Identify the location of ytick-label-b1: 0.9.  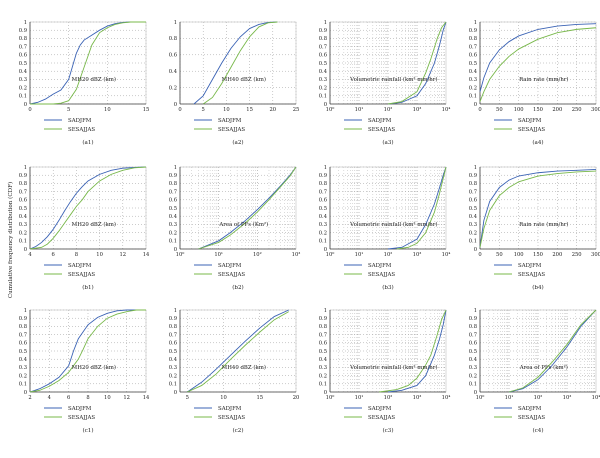
(23, 176).